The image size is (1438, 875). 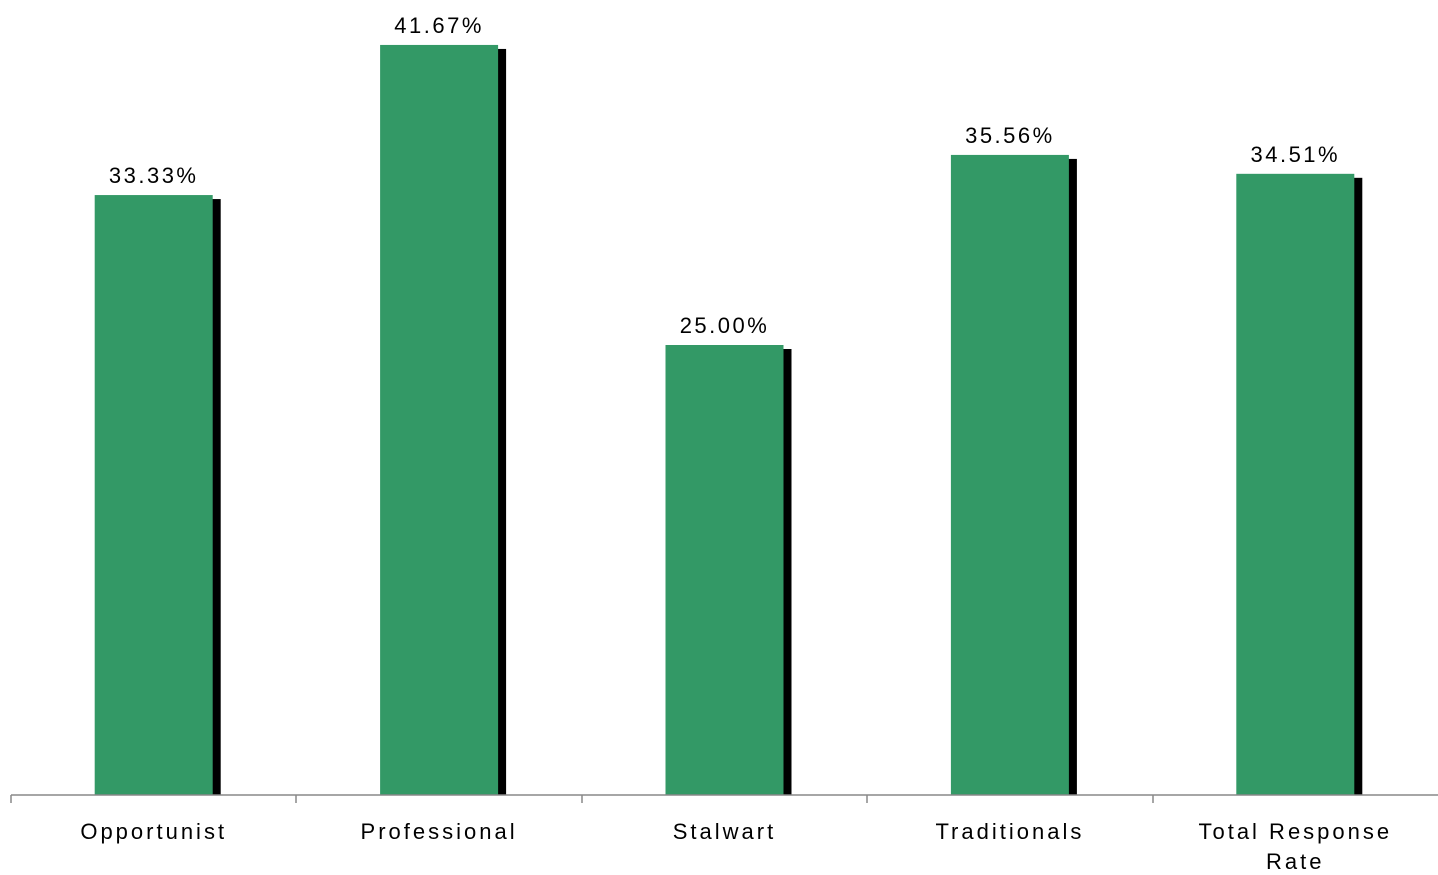 I want to click on category-label: Professional, so click(x=439, y=831).